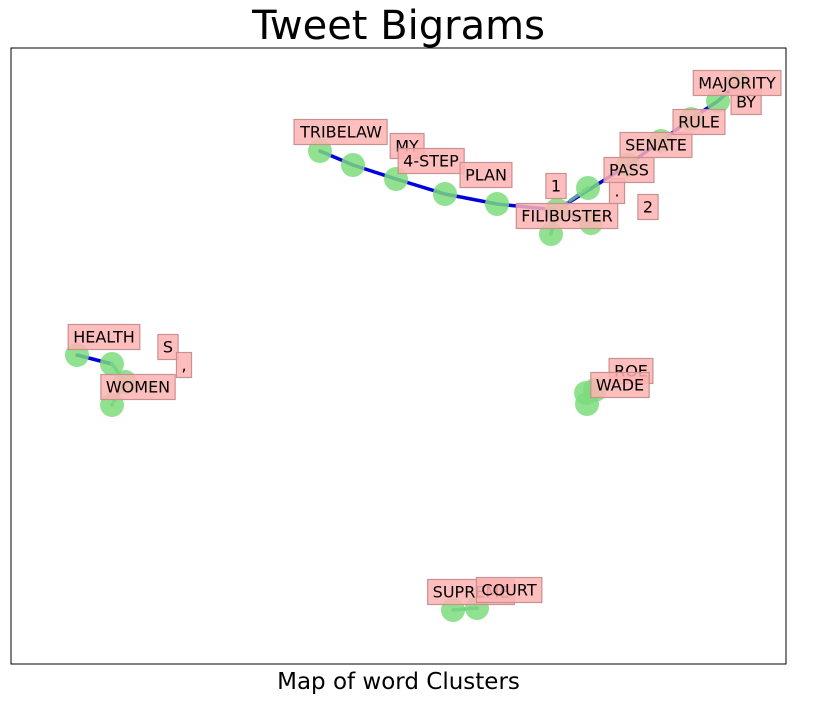  I want to click on word-label-15: ,, so click(184, 365).